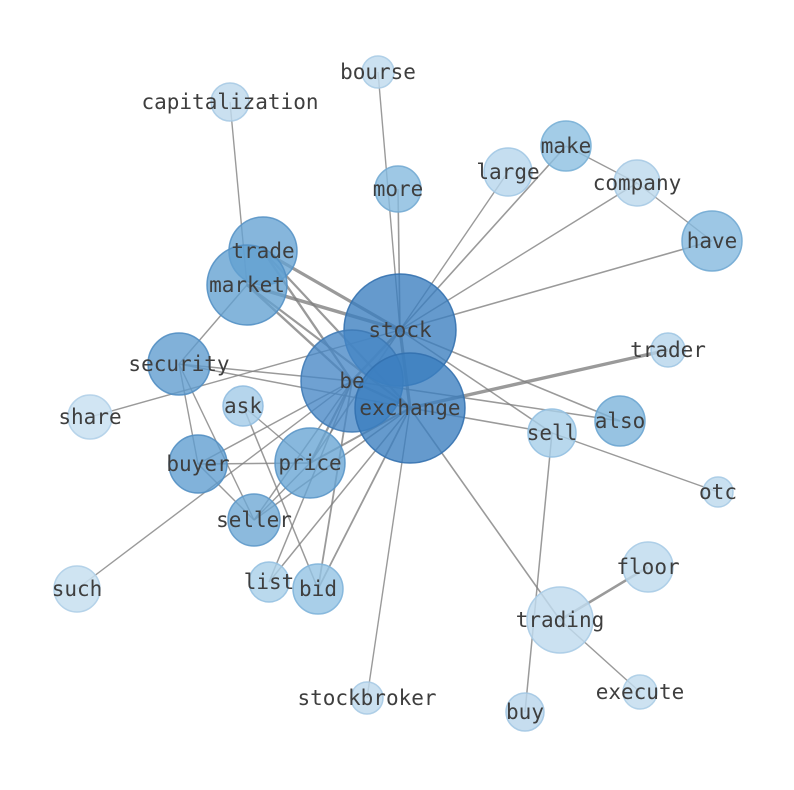 Image resolution: width=794 pixels, height=790 pixels. I want to click on node-label-list: list, so click(269, 582).